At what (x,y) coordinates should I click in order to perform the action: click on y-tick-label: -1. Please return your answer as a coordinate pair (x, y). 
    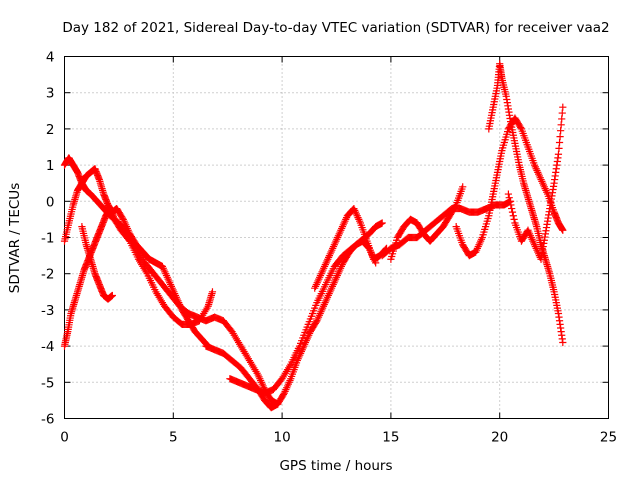
    Looking at the image, I should click on (47, 239).